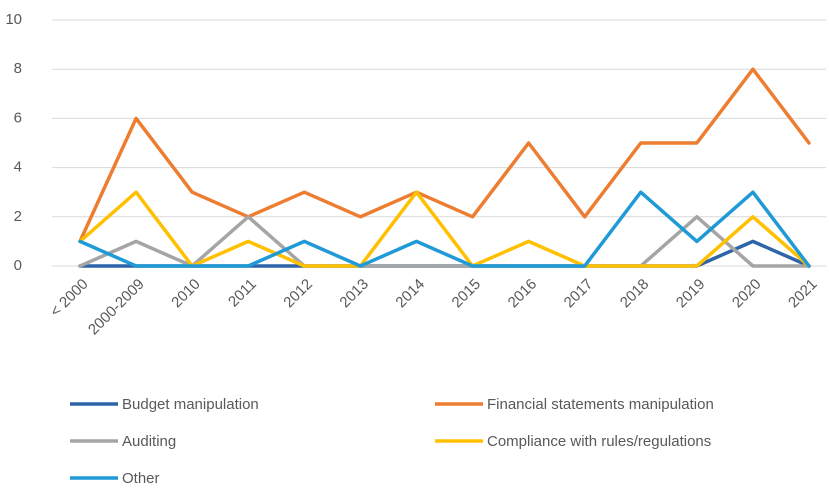  I want to click on x-tick-label: 2010, so click(186, 294).